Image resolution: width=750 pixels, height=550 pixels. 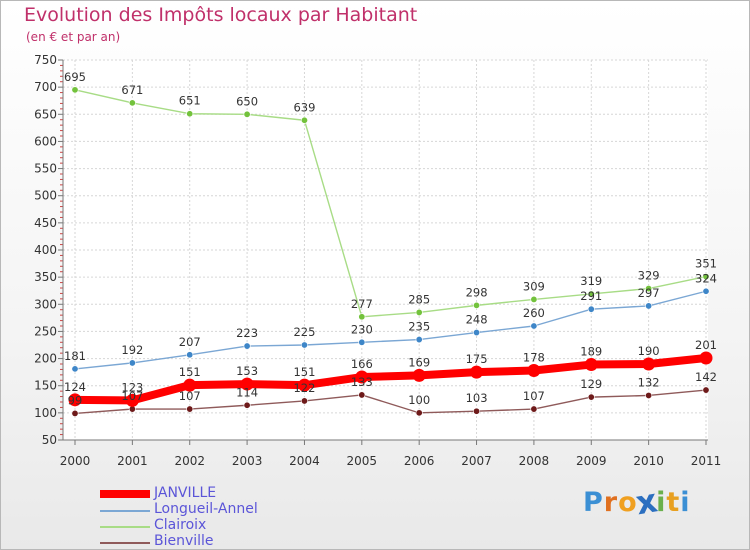 What do you see at coordinates (649, 276) in the screenshot?
I see `data-label: 329` at bounding box center [649, 276].